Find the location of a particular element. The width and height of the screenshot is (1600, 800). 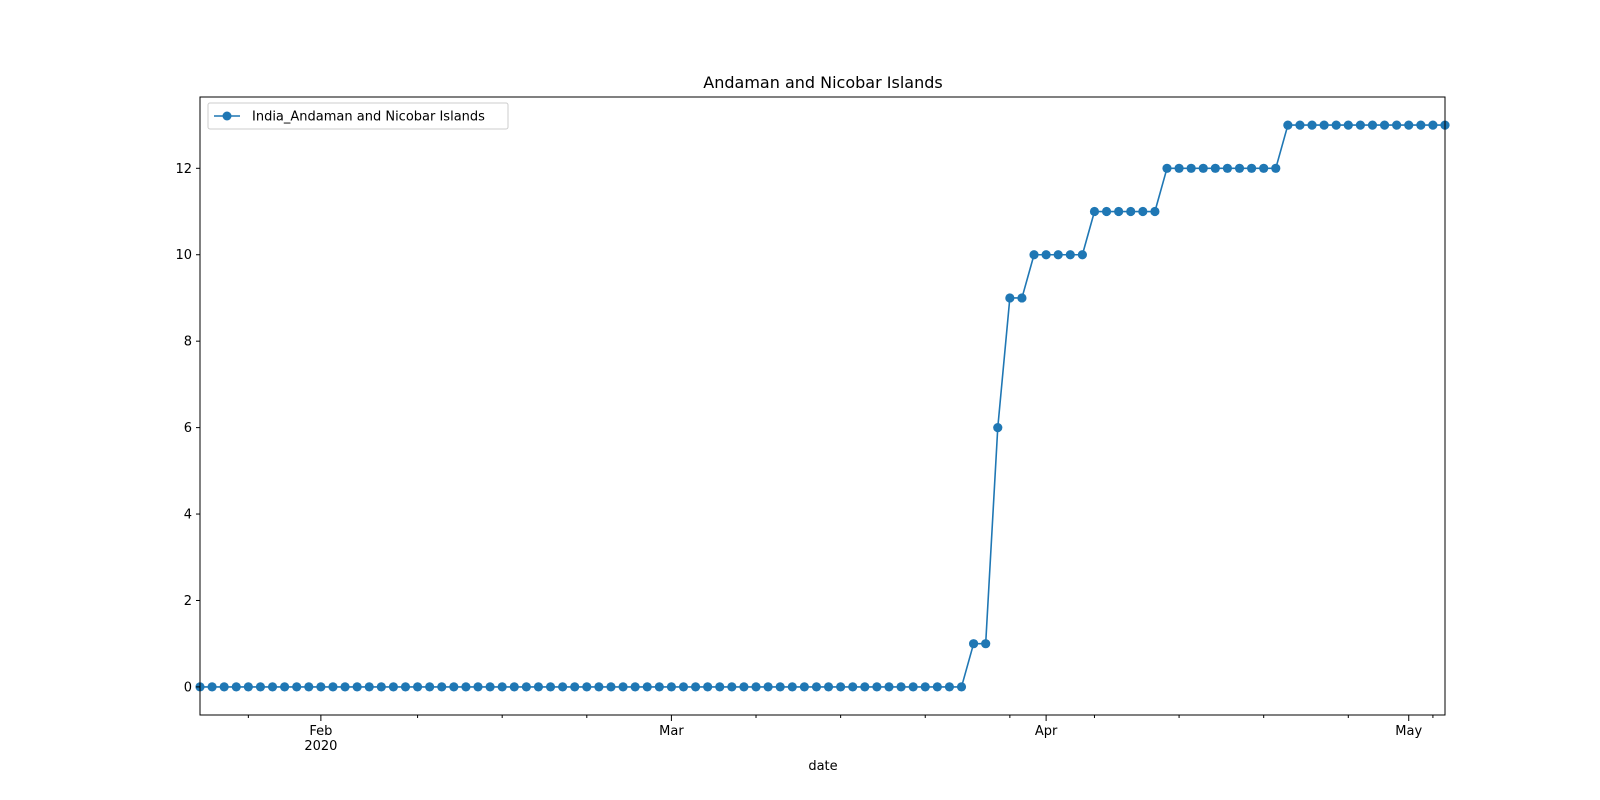

x-tick-label: May is located at coordinates (1408, 731).